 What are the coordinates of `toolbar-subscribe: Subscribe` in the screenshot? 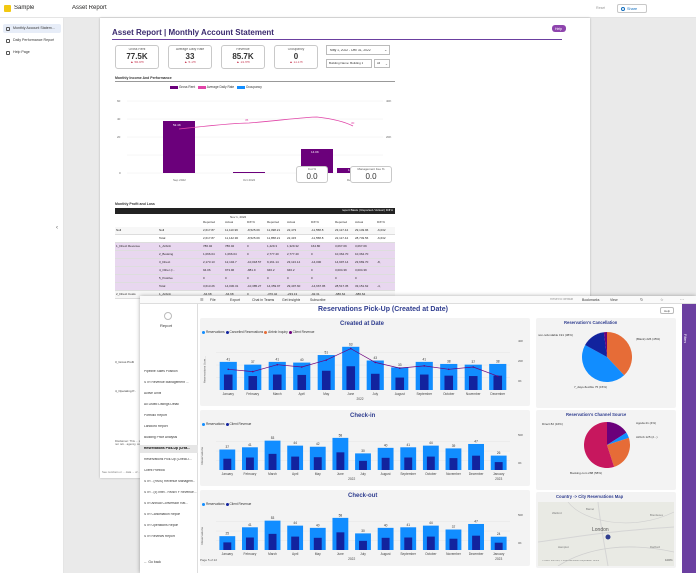 It's located at (318, 300).